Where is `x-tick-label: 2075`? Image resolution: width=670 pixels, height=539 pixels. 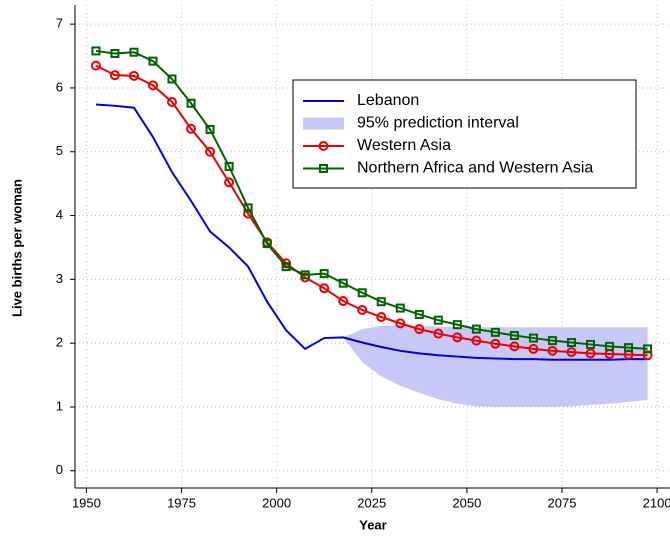 x-tick-label: 2075 is located at coordinates (562, 502).